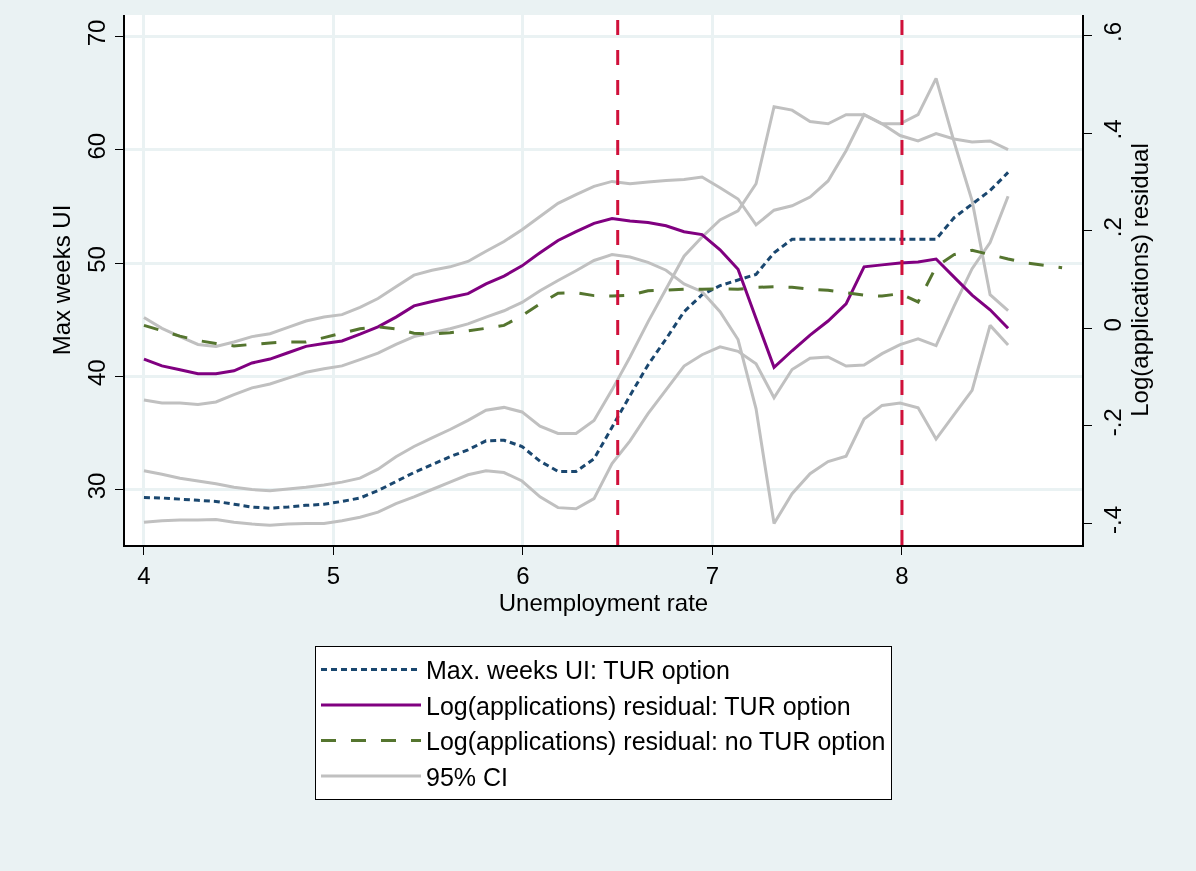 This screenshot has width=1196, height=871. What do you see at coordinates (97, 146) in the screenshot?
I see `y-tick-label: 60` at bounding box center [97, 146].